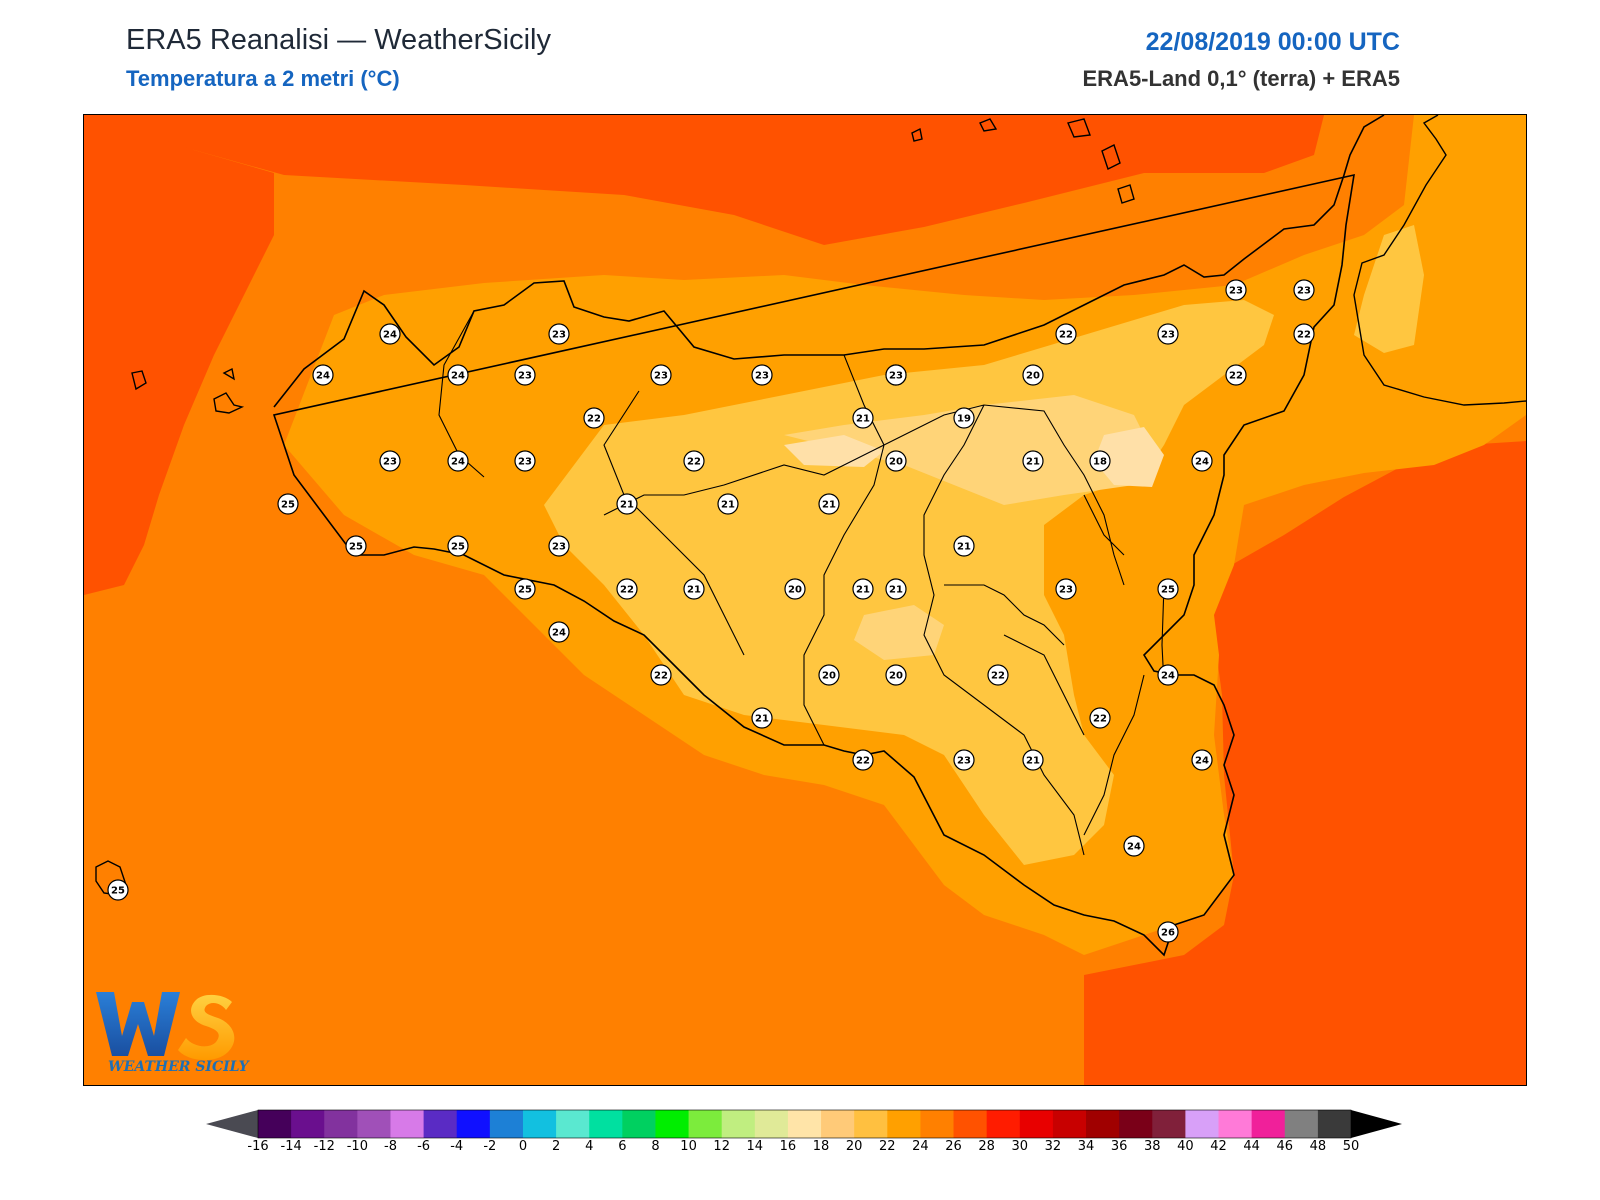  What do you see at coordinates (1251, 1145) in the screenshot?
I see `colorbar-tick-label: 44` at bounding box center [1251, 1145].